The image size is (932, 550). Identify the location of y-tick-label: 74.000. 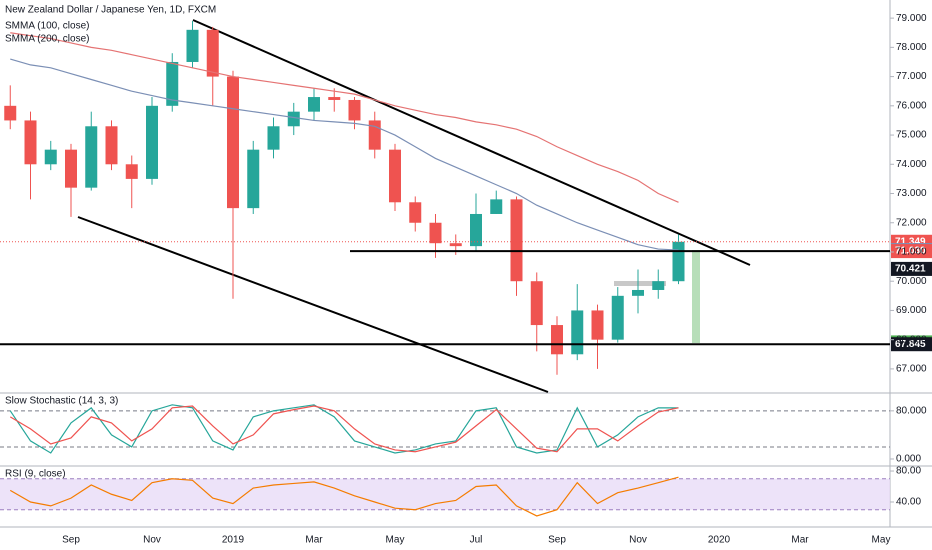
(911, 164).